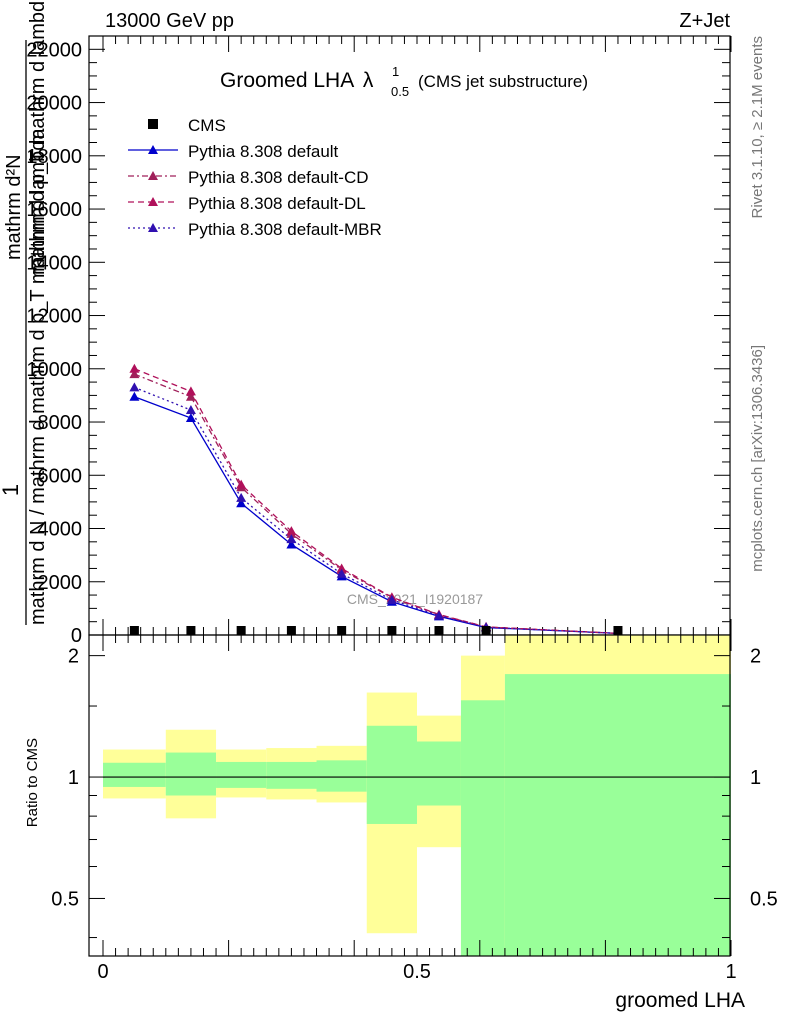 The image size is (786, 1024). What do you see at coordinates (65, 899) in the screenshot?
I see `ratio-y-tick-label: 0.5` at bounding box center [65, 899].